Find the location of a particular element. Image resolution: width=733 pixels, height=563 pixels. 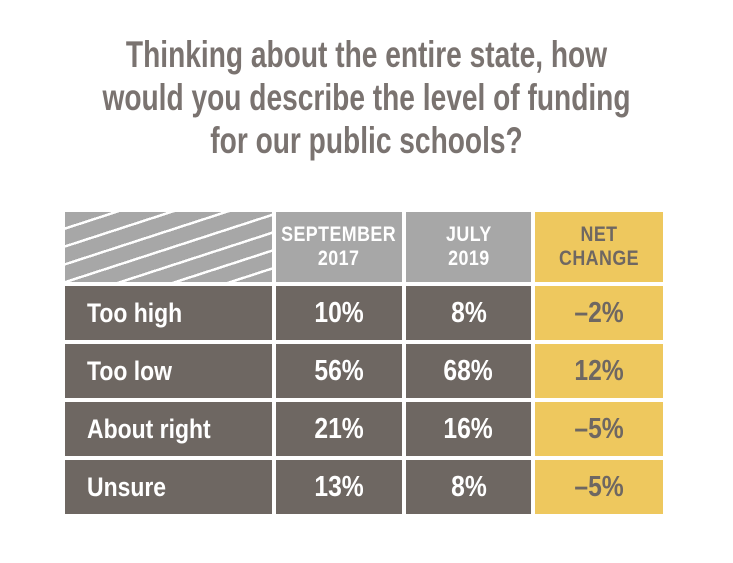

column-header-september-2017: SEPTEMBER 2017 is located at coordinates (339, 247).